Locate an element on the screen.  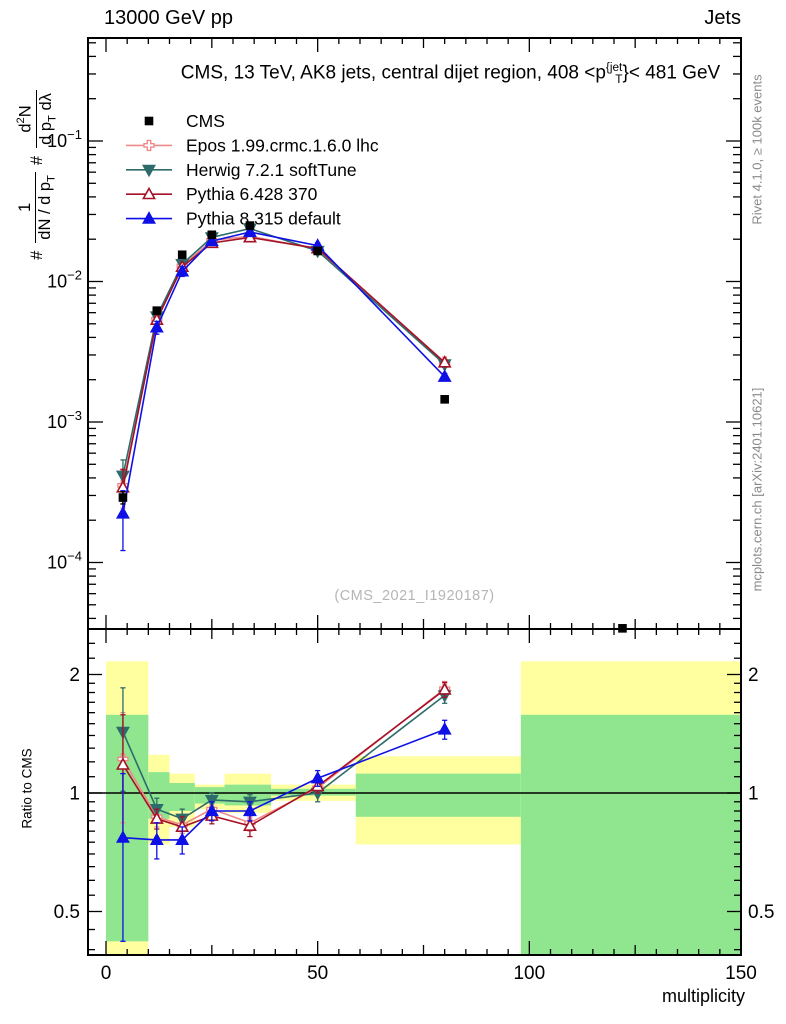
plot-title-subscript: T is located at coordinates (619, 80).